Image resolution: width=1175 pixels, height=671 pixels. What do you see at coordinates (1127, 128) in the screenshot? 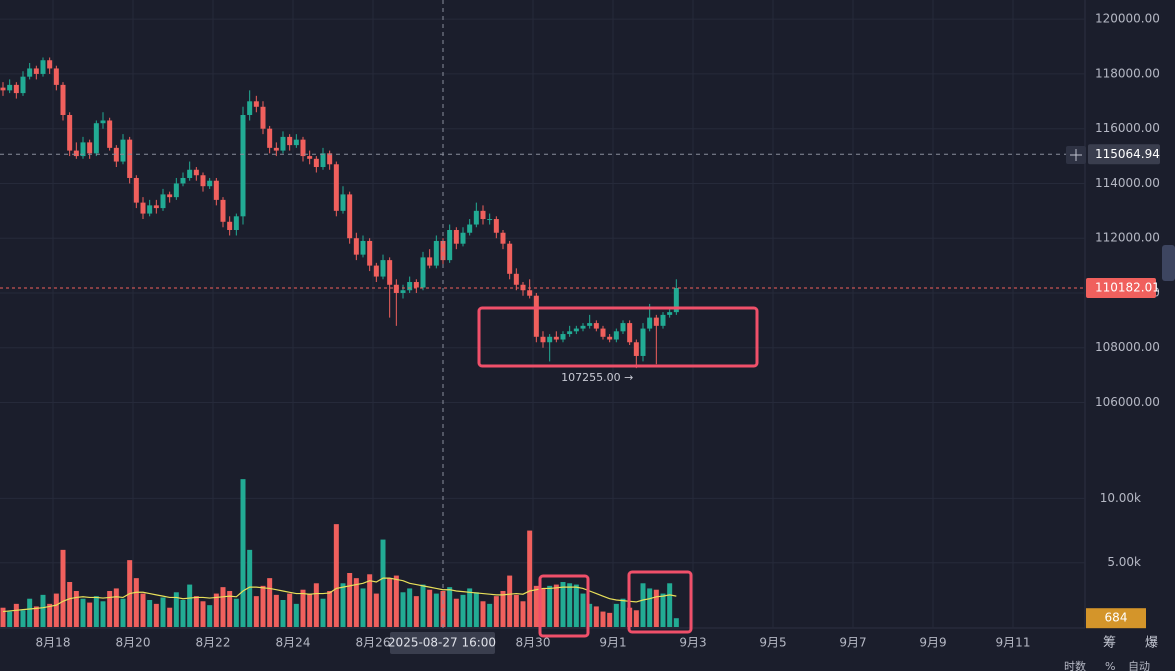
I see `y-tick-label: 116000.00` at bounding box center [1127, 128].